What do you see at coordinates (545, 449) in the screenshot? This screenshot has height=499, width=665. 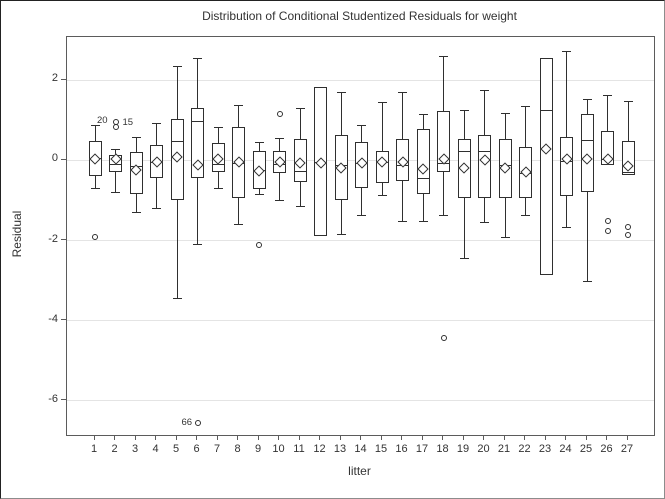 I see `x-tick-label: 23` at bounding box center [545, 449].